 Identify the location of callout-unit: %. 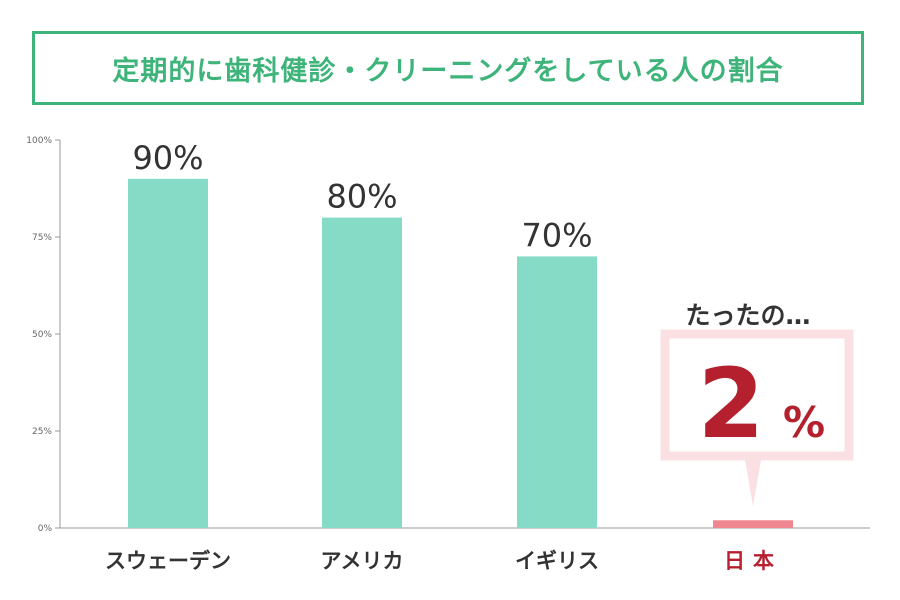
(804, 422).